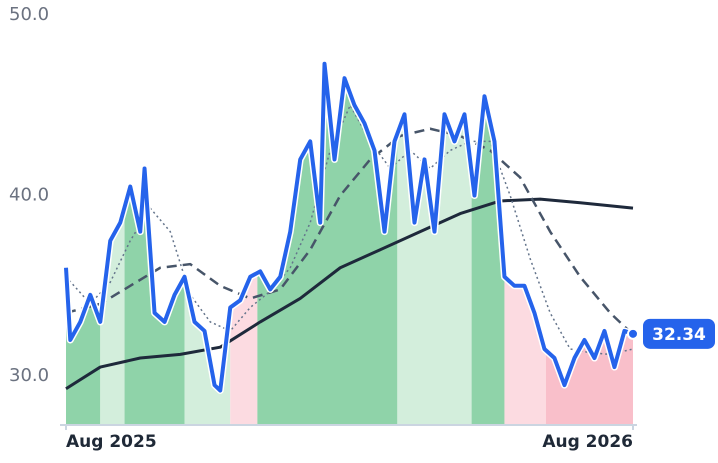 This screenshot has height=463, width=718. I want to click on y-tick-label: 50.0, so click(29, 14).